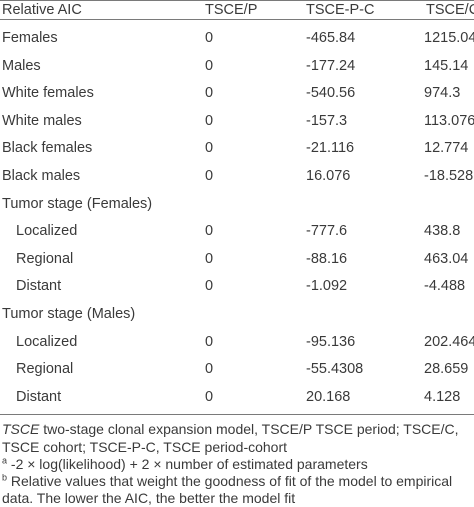 Image resolution: width=474 pixels, height=507 pixels. Describe the element at coordinates (237, 177) in the screenshot. I see `table-row: Black males 0 16.076 -18.528` at that location.